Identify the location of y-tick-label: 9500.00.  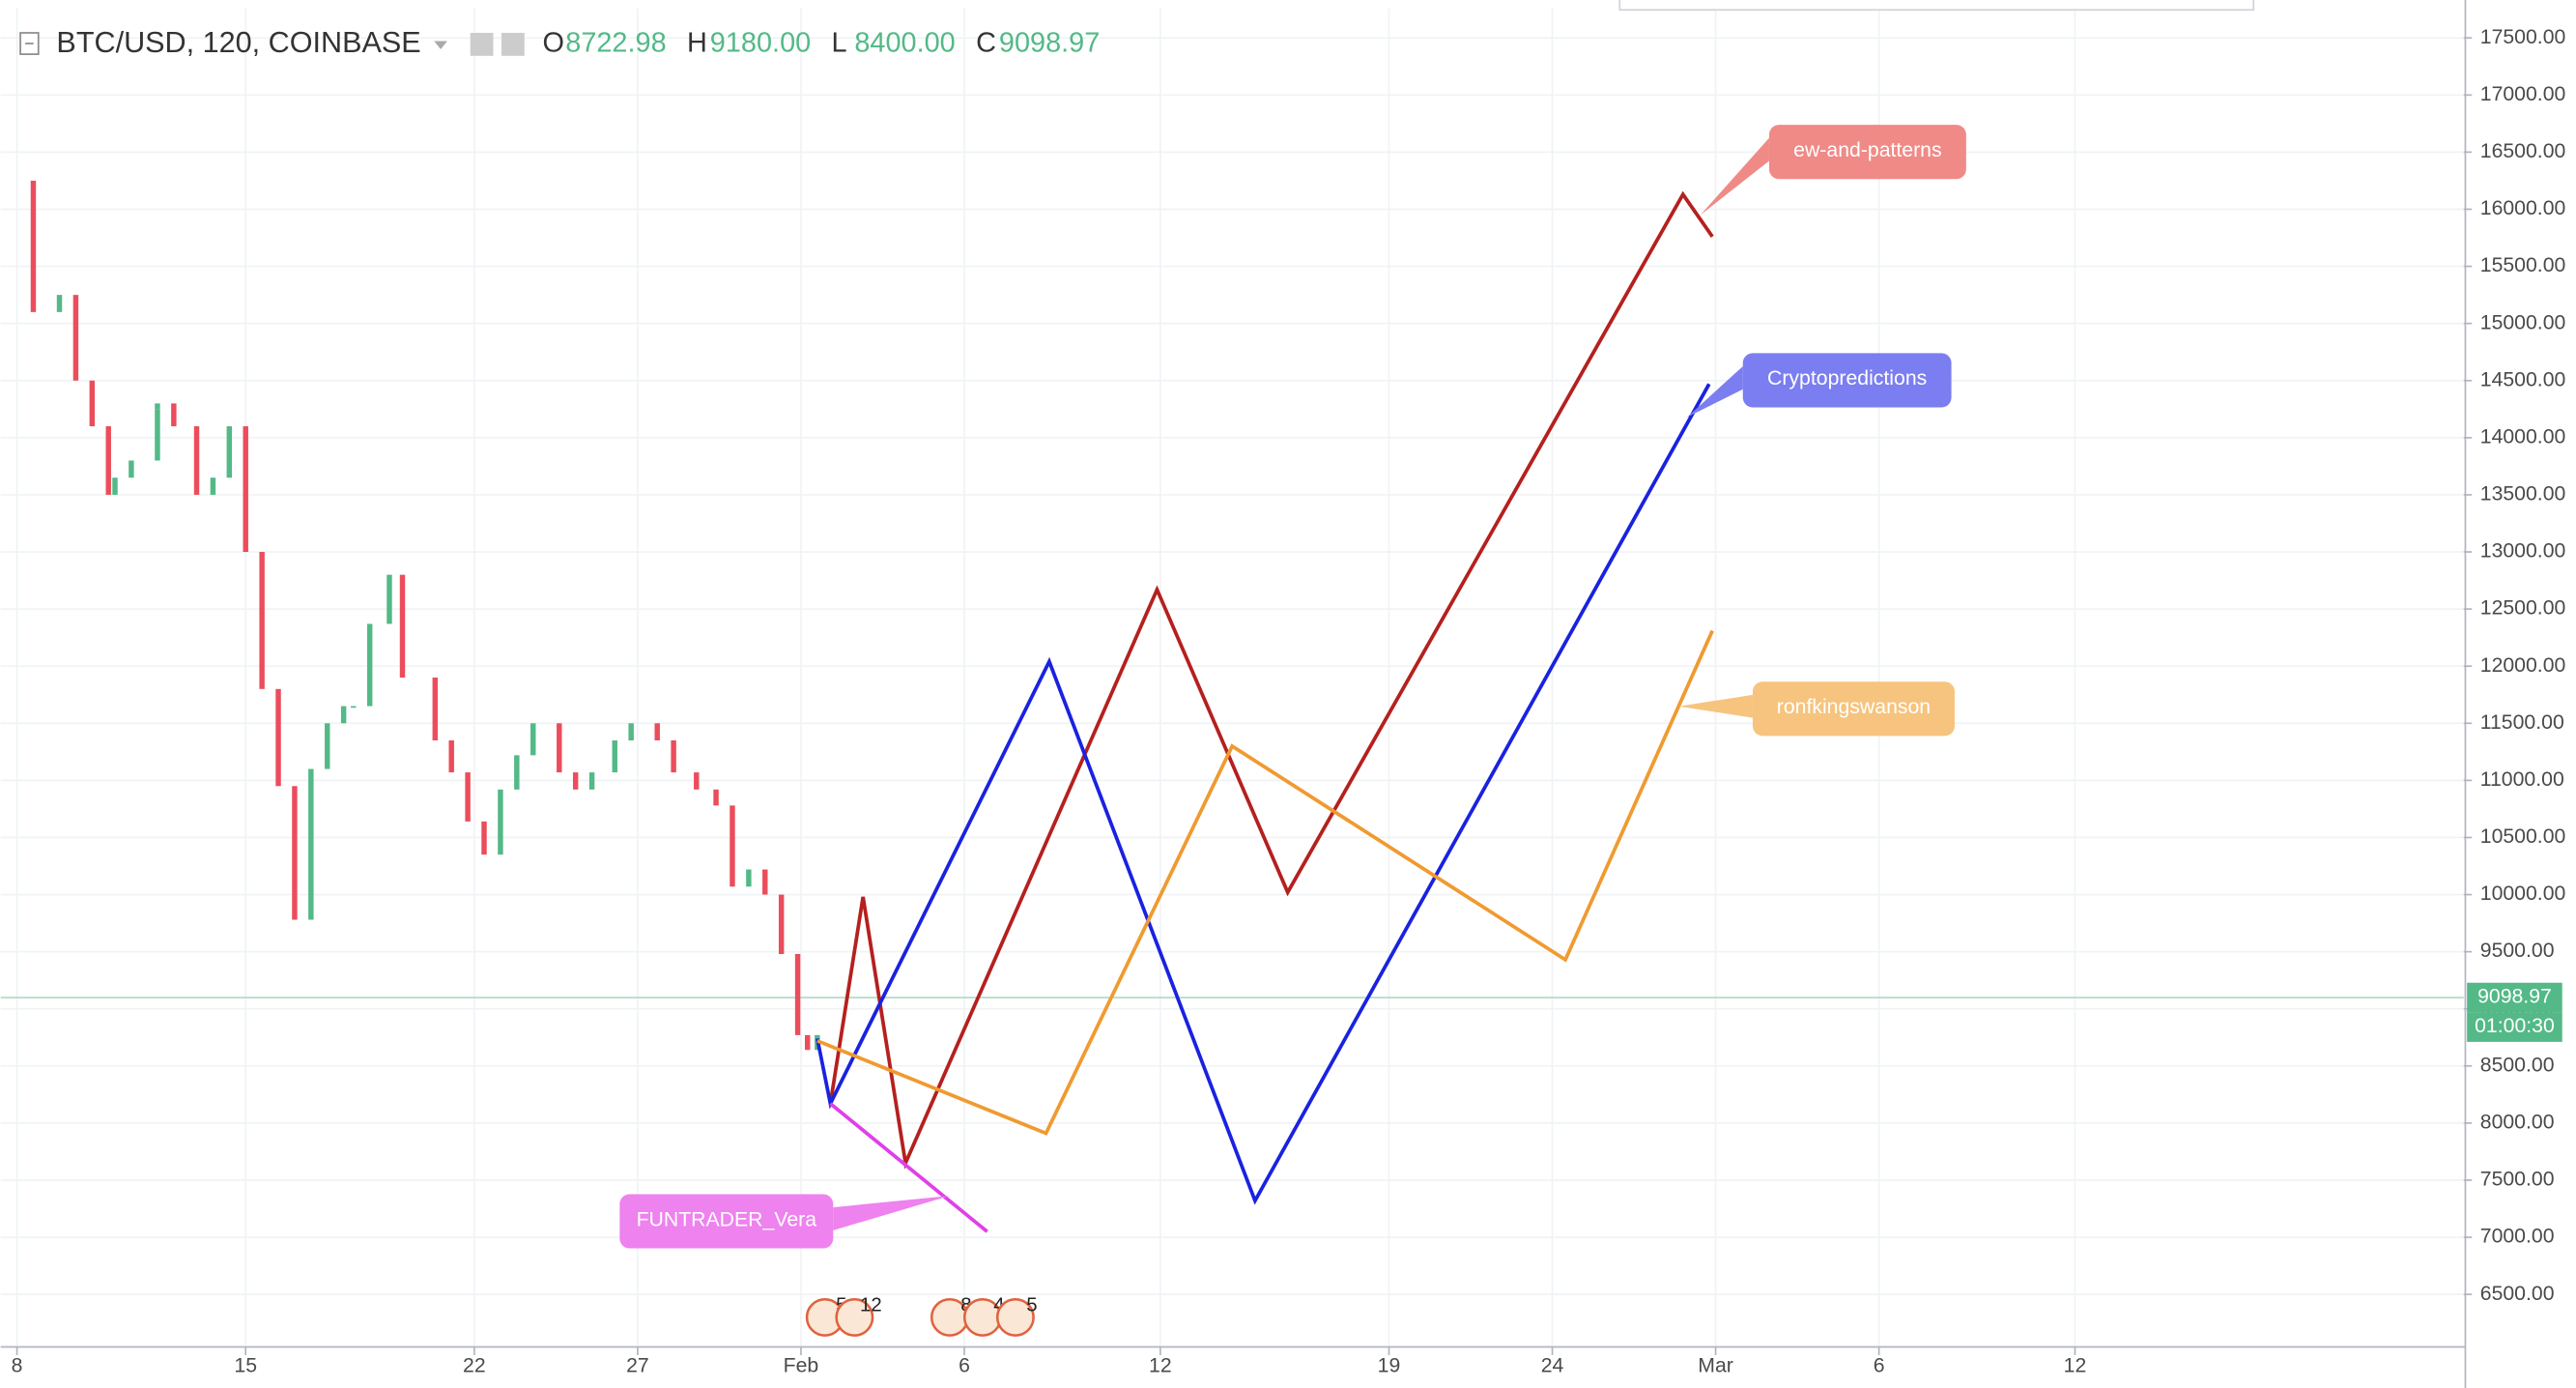
(2517, 950).